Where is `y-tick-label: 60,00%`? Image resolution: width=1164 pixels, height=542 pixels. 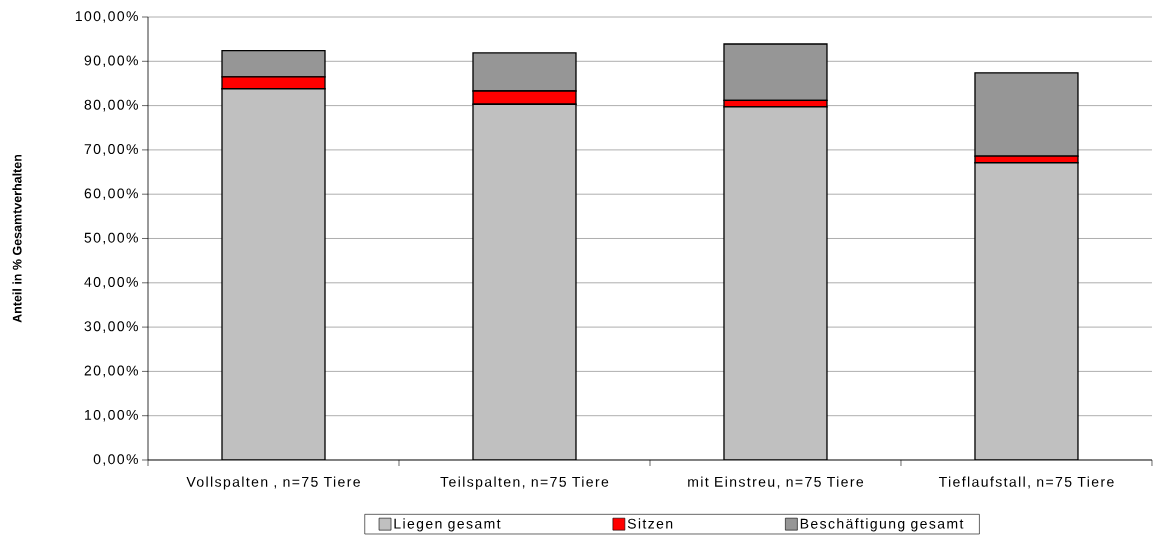
y-tick-label: 60,00% is located at coordinates (111, 194).